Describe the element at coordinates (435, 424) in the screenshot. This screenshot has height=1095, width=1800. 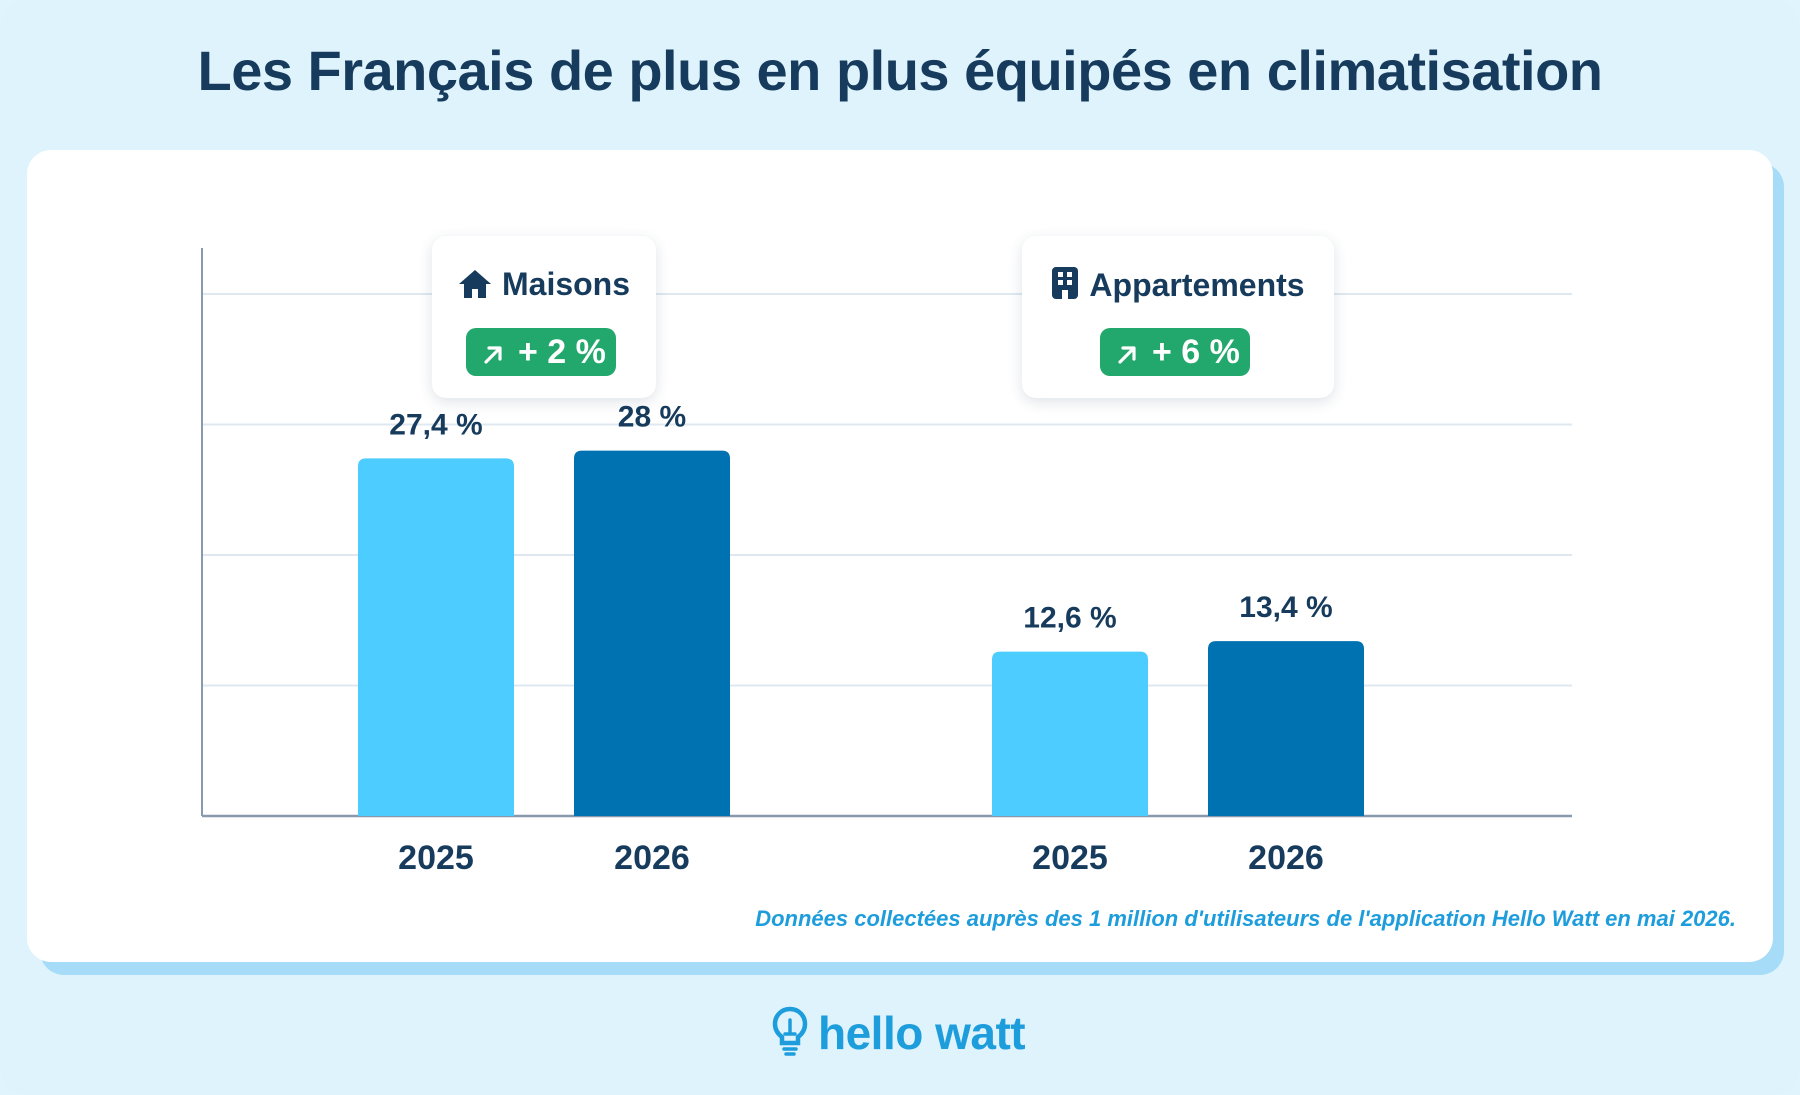
I see `data-label: 27,4 %` at that location.